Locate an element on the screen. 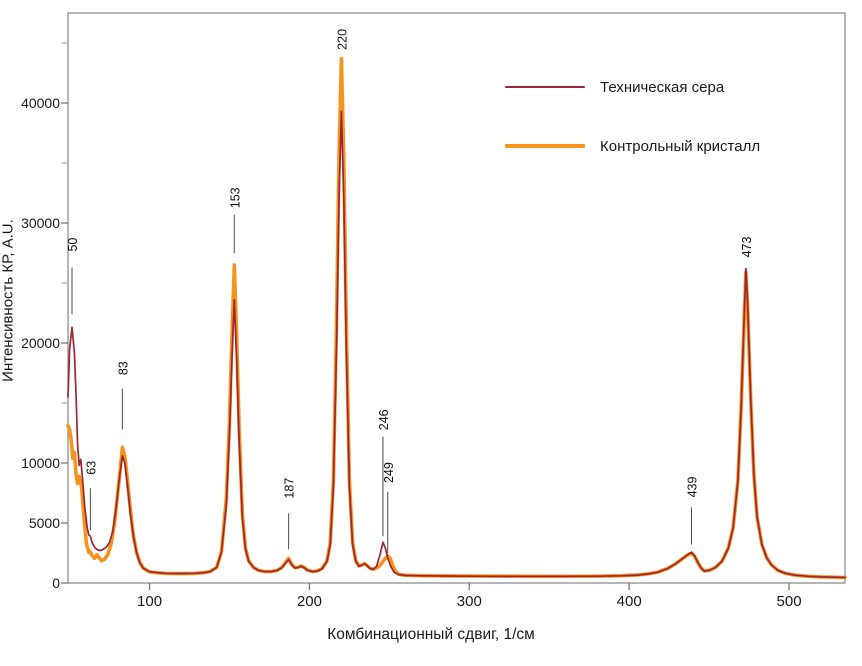  peak-annotation-label: 246 is located at coordinates (384, 419).